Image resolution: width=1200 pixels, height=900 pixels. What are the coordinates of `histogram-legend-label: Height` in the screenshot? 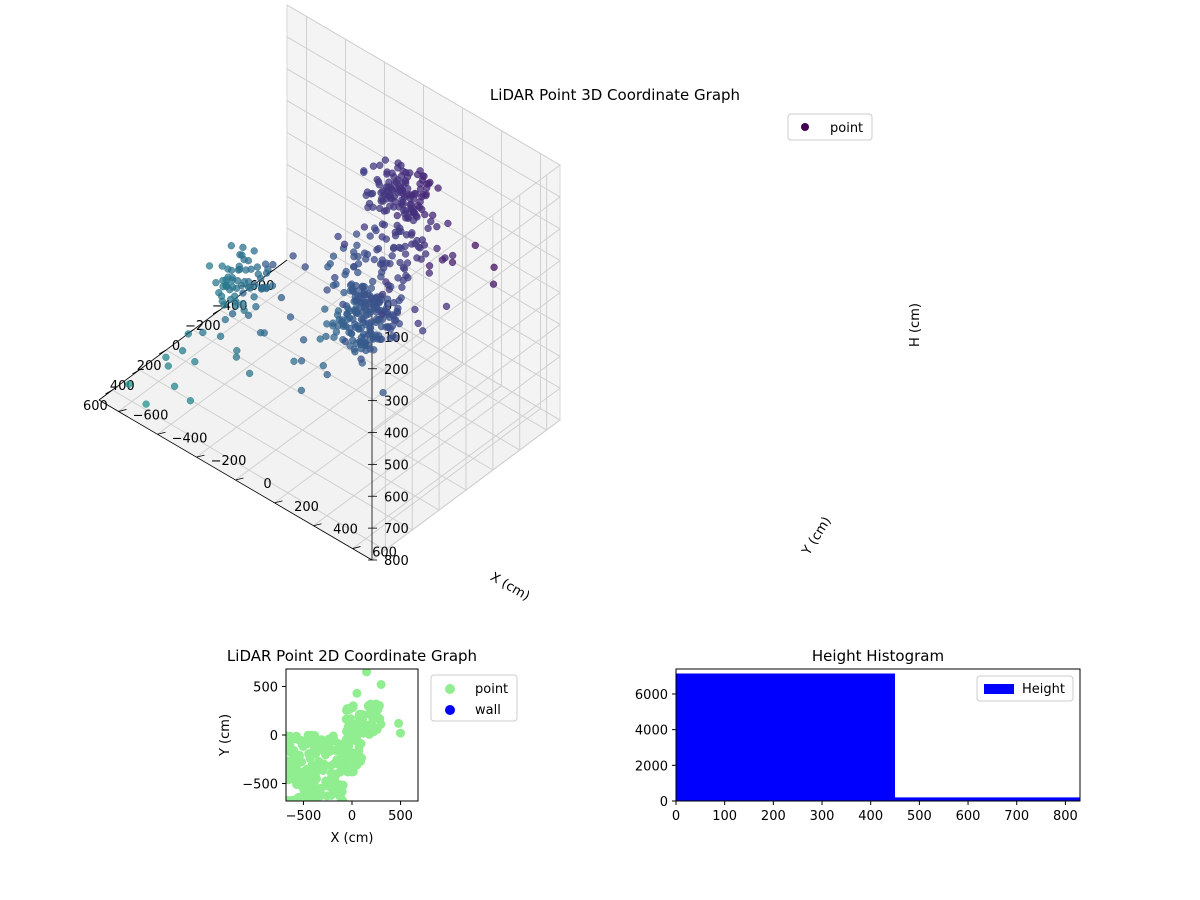 It's located at (1043, 689).